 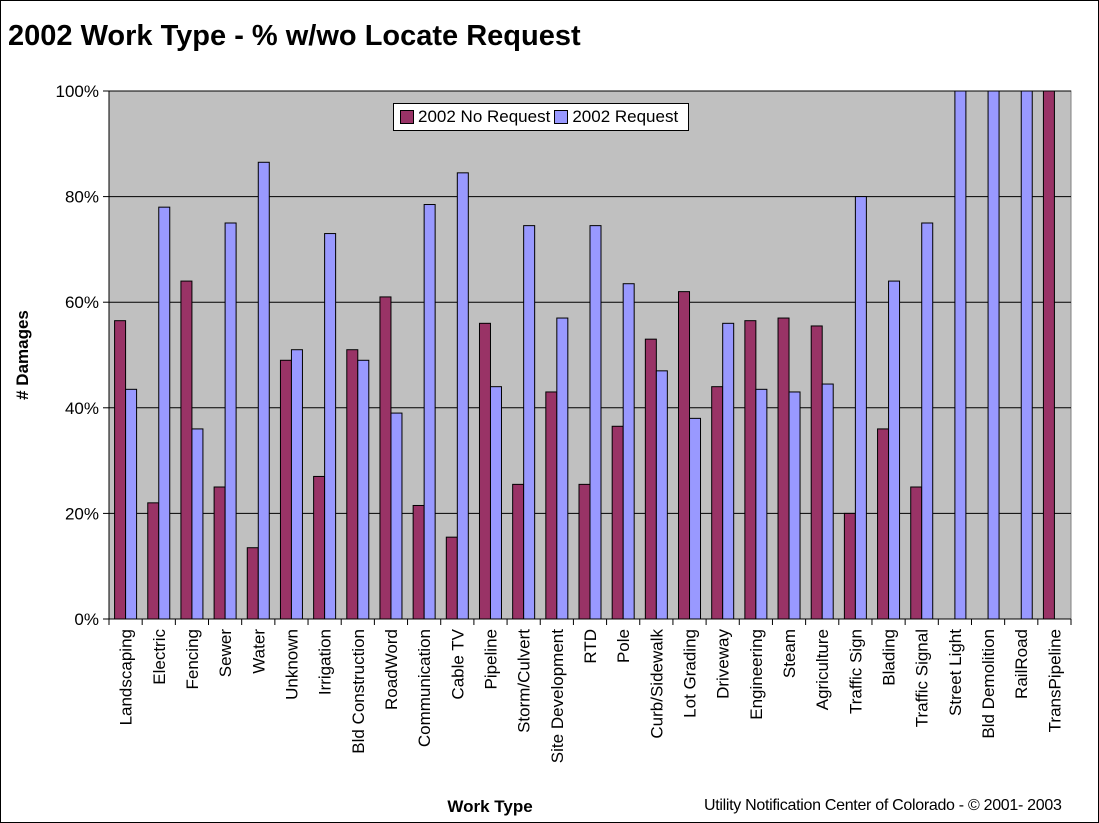 What do you see at coordinates (988, 684) in the screenshot?
I see `x-tick-label: Bld Demolition` at bounding box center [988, 684].